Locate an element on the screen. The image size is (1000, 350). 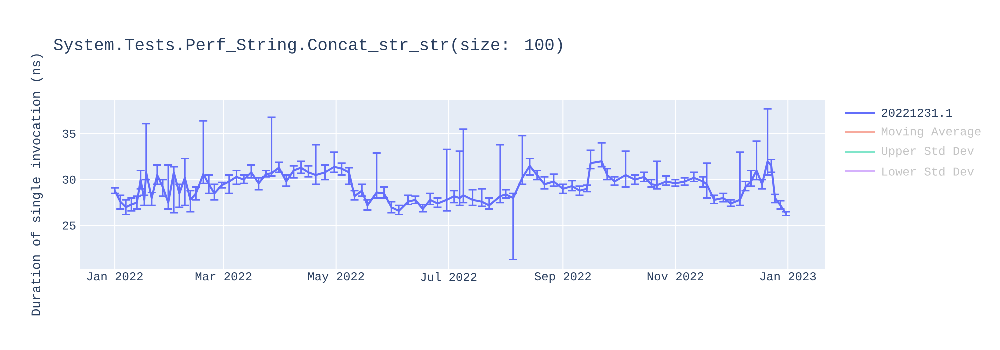
x-tick-label: Mar 2022 is located at coordinates (224, 276).